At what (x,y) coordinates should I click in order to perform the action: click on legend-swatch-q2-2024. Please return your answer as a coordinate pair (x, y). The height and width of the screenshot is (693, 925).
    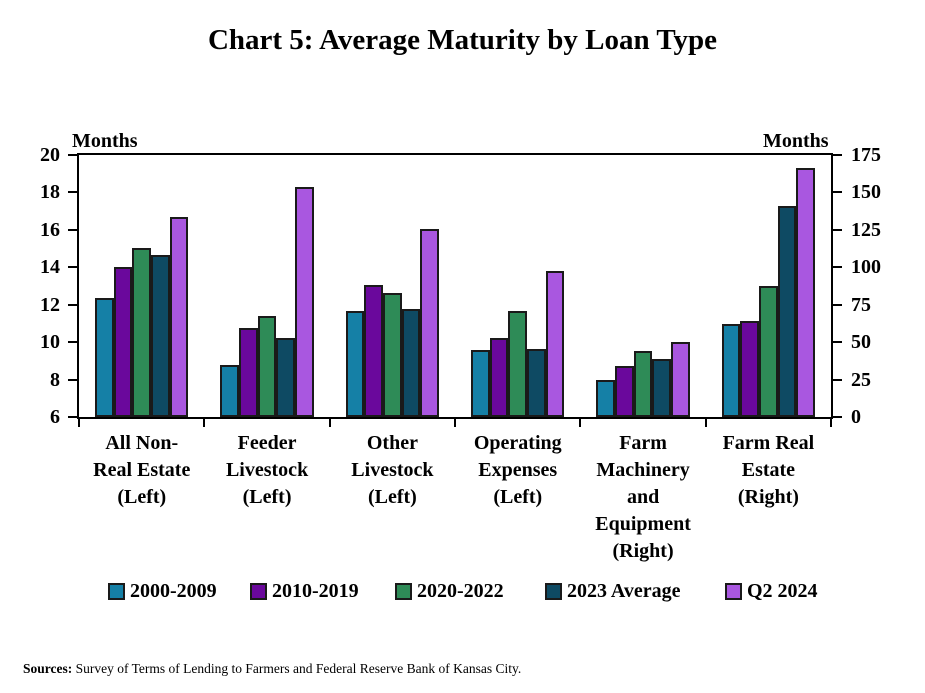
    Looking at the image, I should click on (733, 591).